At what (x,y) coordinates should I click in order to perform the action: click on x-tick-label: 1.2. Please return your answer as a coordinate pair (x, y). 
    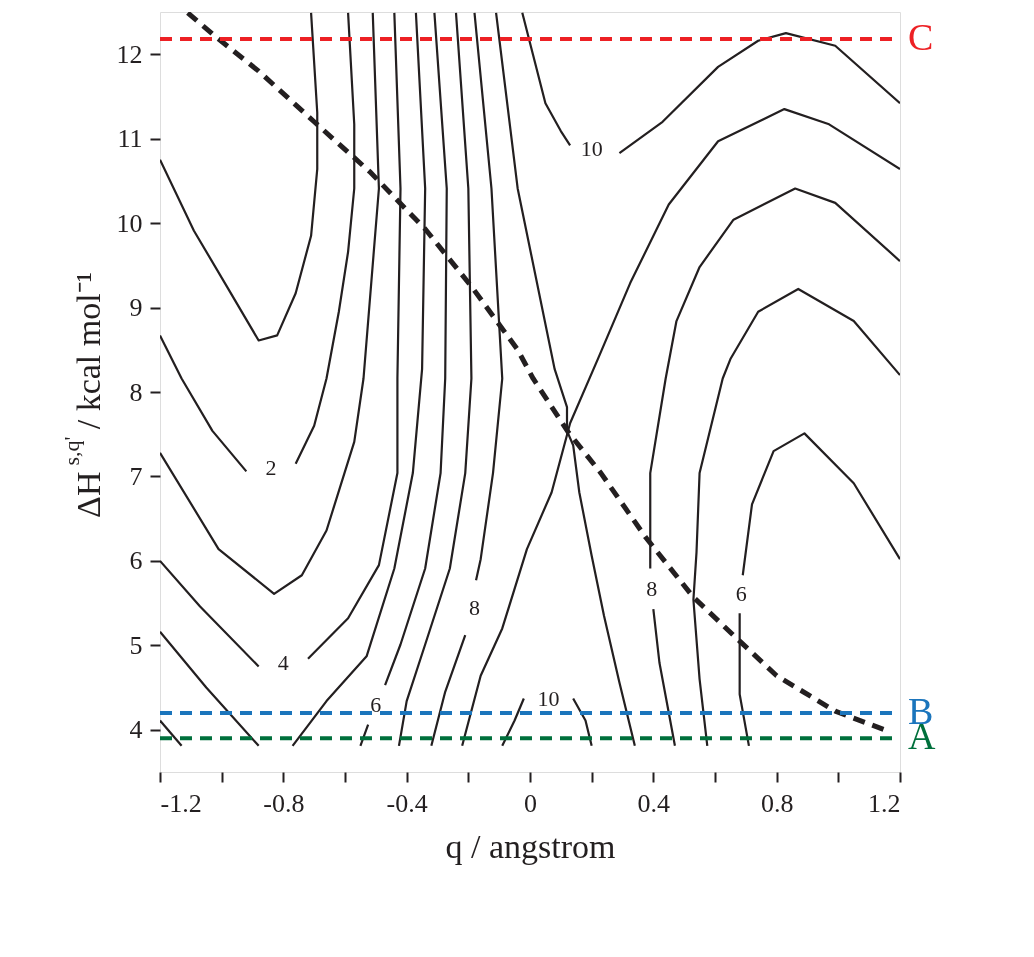
    Looking at the image, I should click on (884, 803).